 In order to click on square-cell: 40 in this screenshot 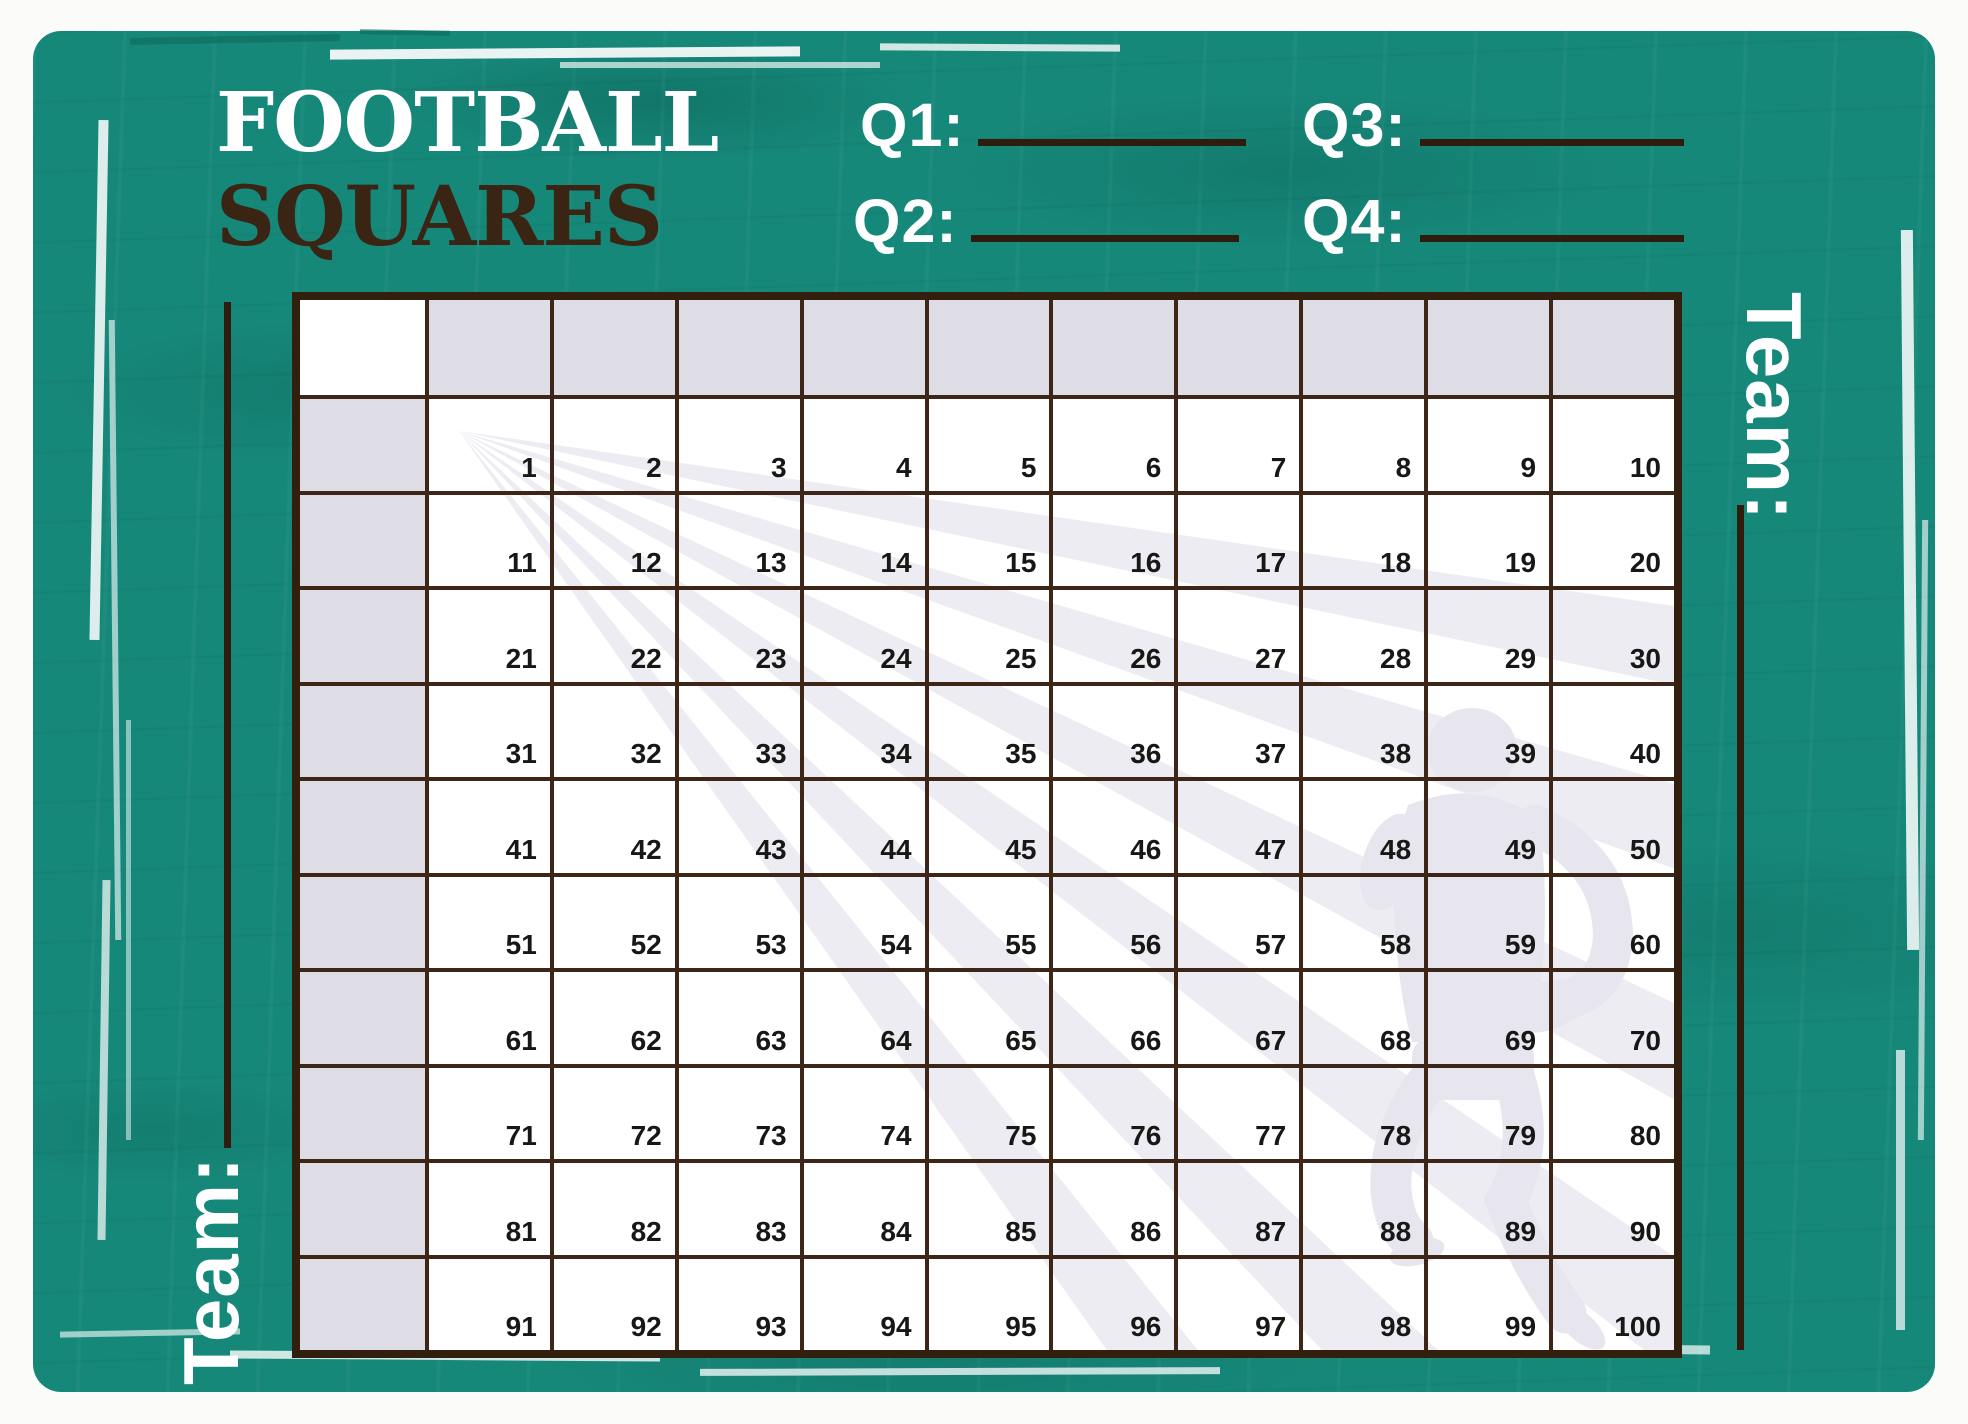, I will do `click(1611, 729)`.